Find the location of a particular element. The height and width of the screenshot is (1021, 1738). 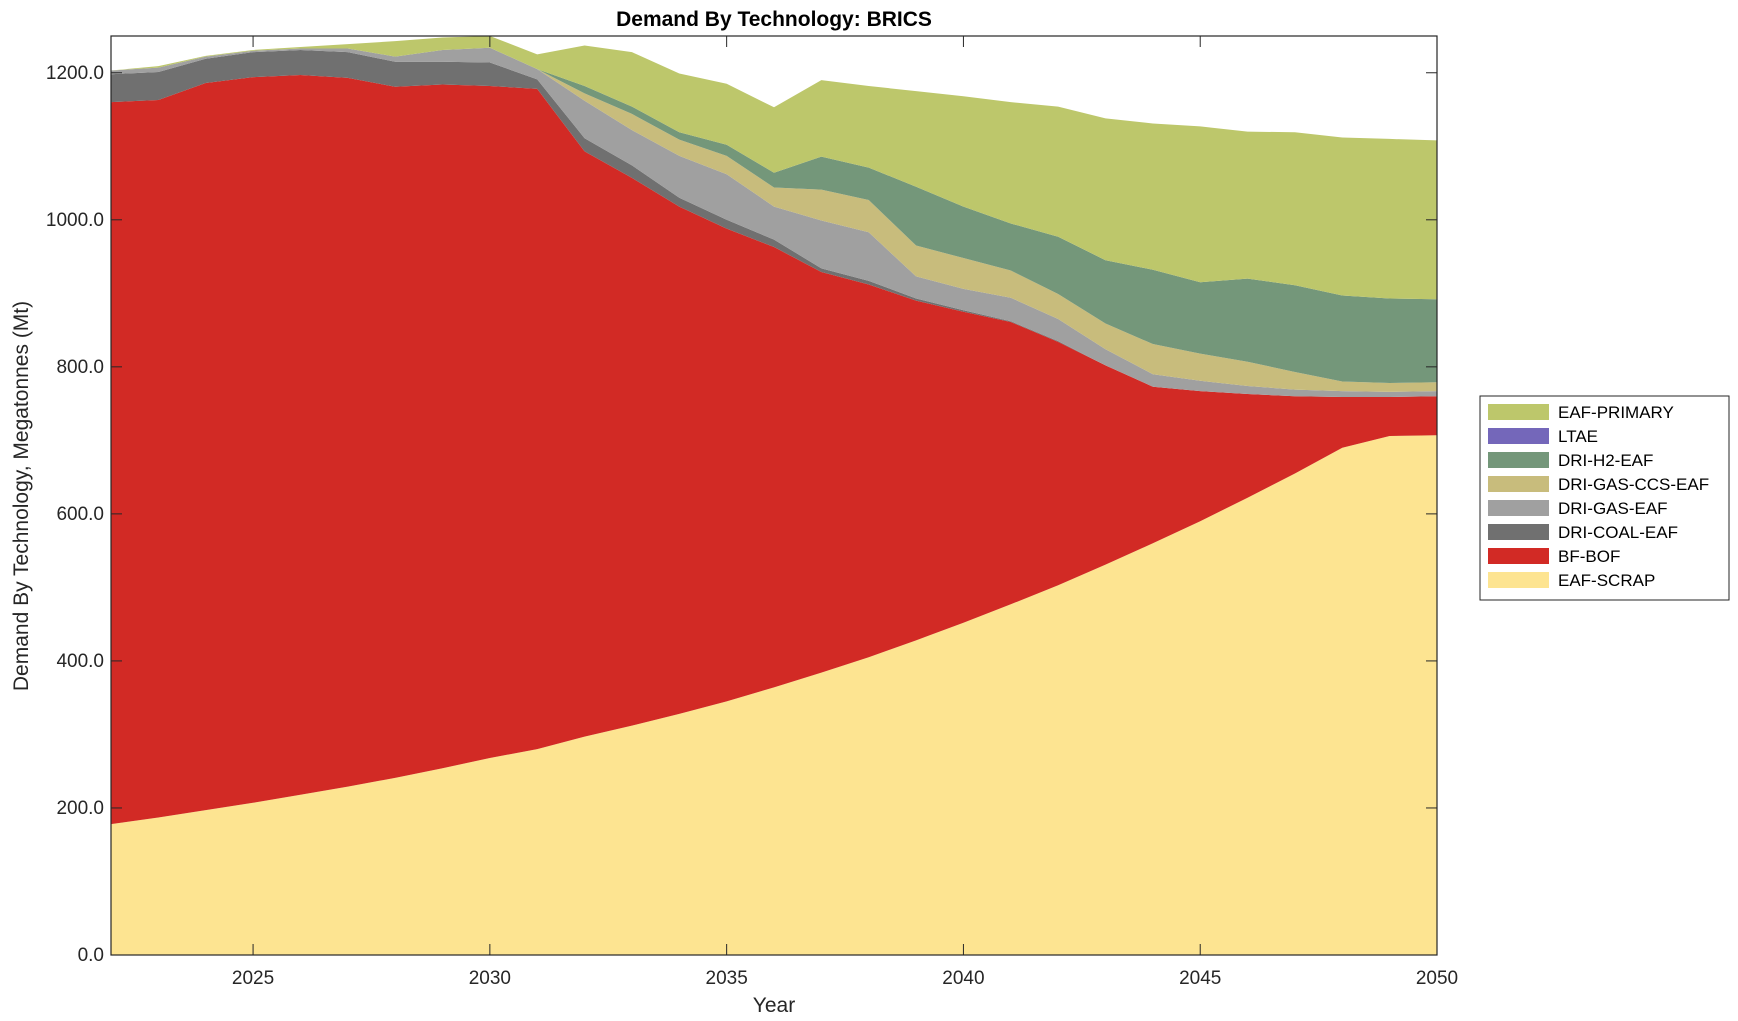

y-tick-label: 200.0 is located at coordinates (80, 808).